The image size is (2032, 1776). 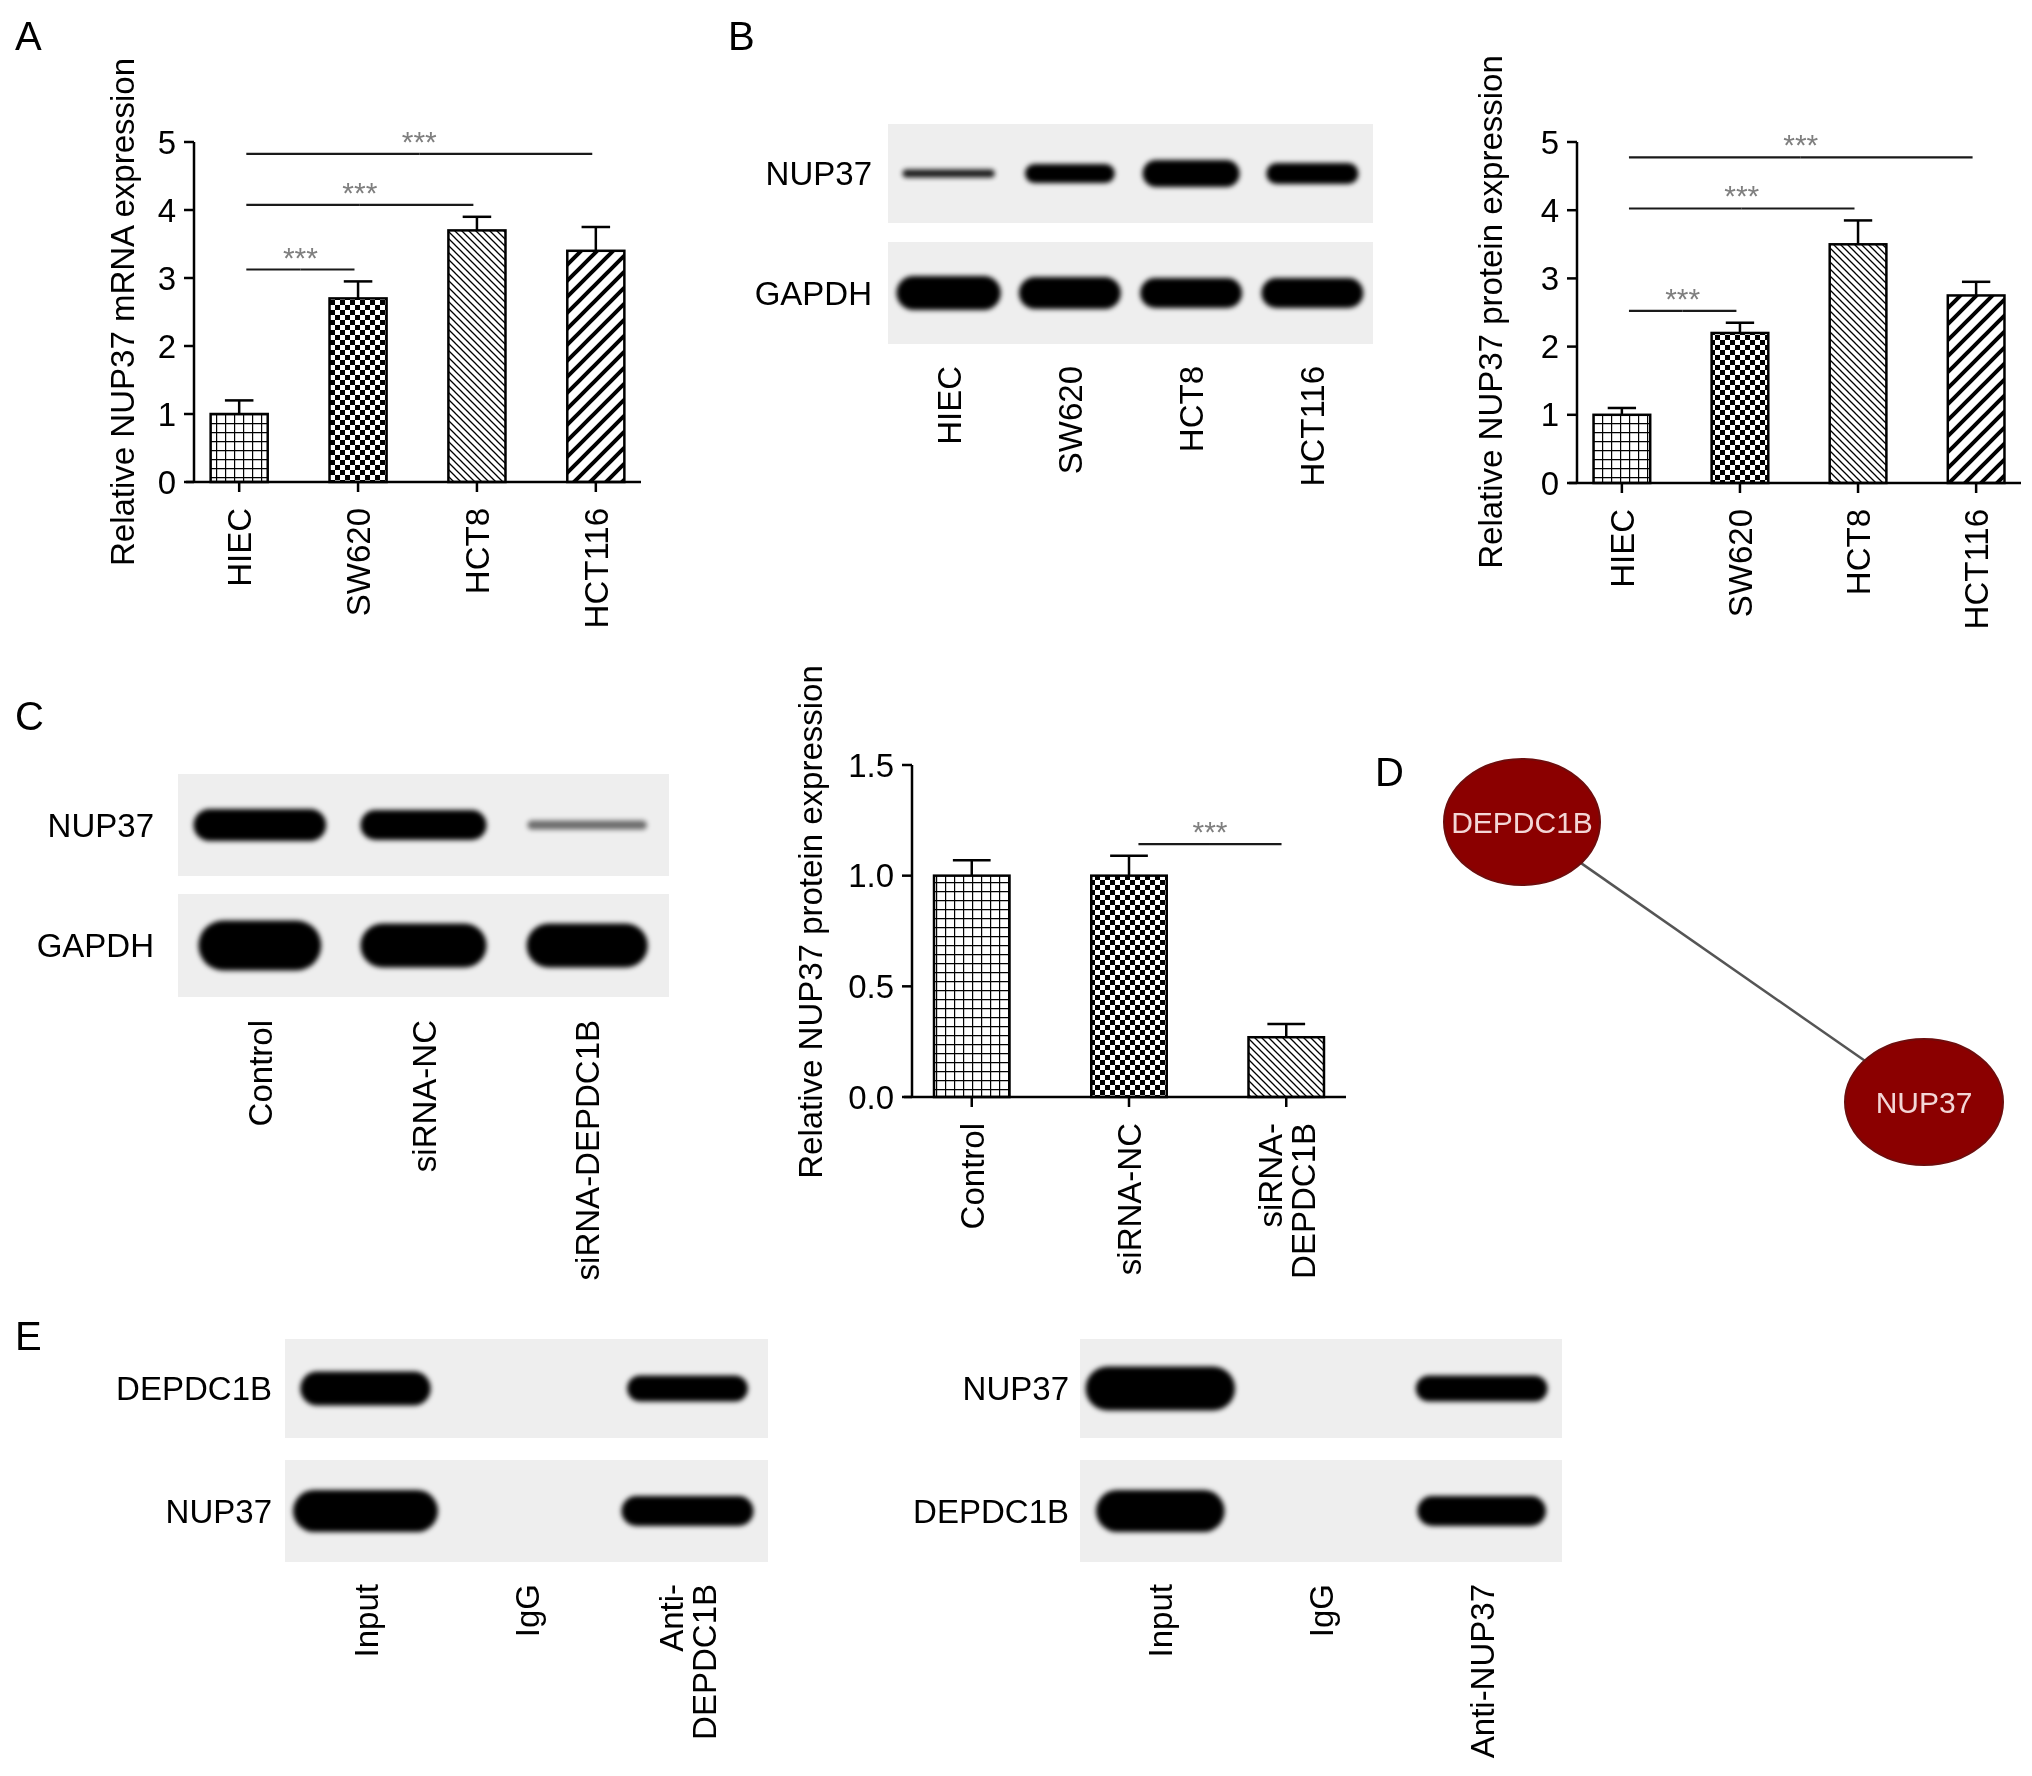 What do you see at coordinates (28, 1336) in the screenshot?
I see `text: E` at bounding box center [28, 1336].